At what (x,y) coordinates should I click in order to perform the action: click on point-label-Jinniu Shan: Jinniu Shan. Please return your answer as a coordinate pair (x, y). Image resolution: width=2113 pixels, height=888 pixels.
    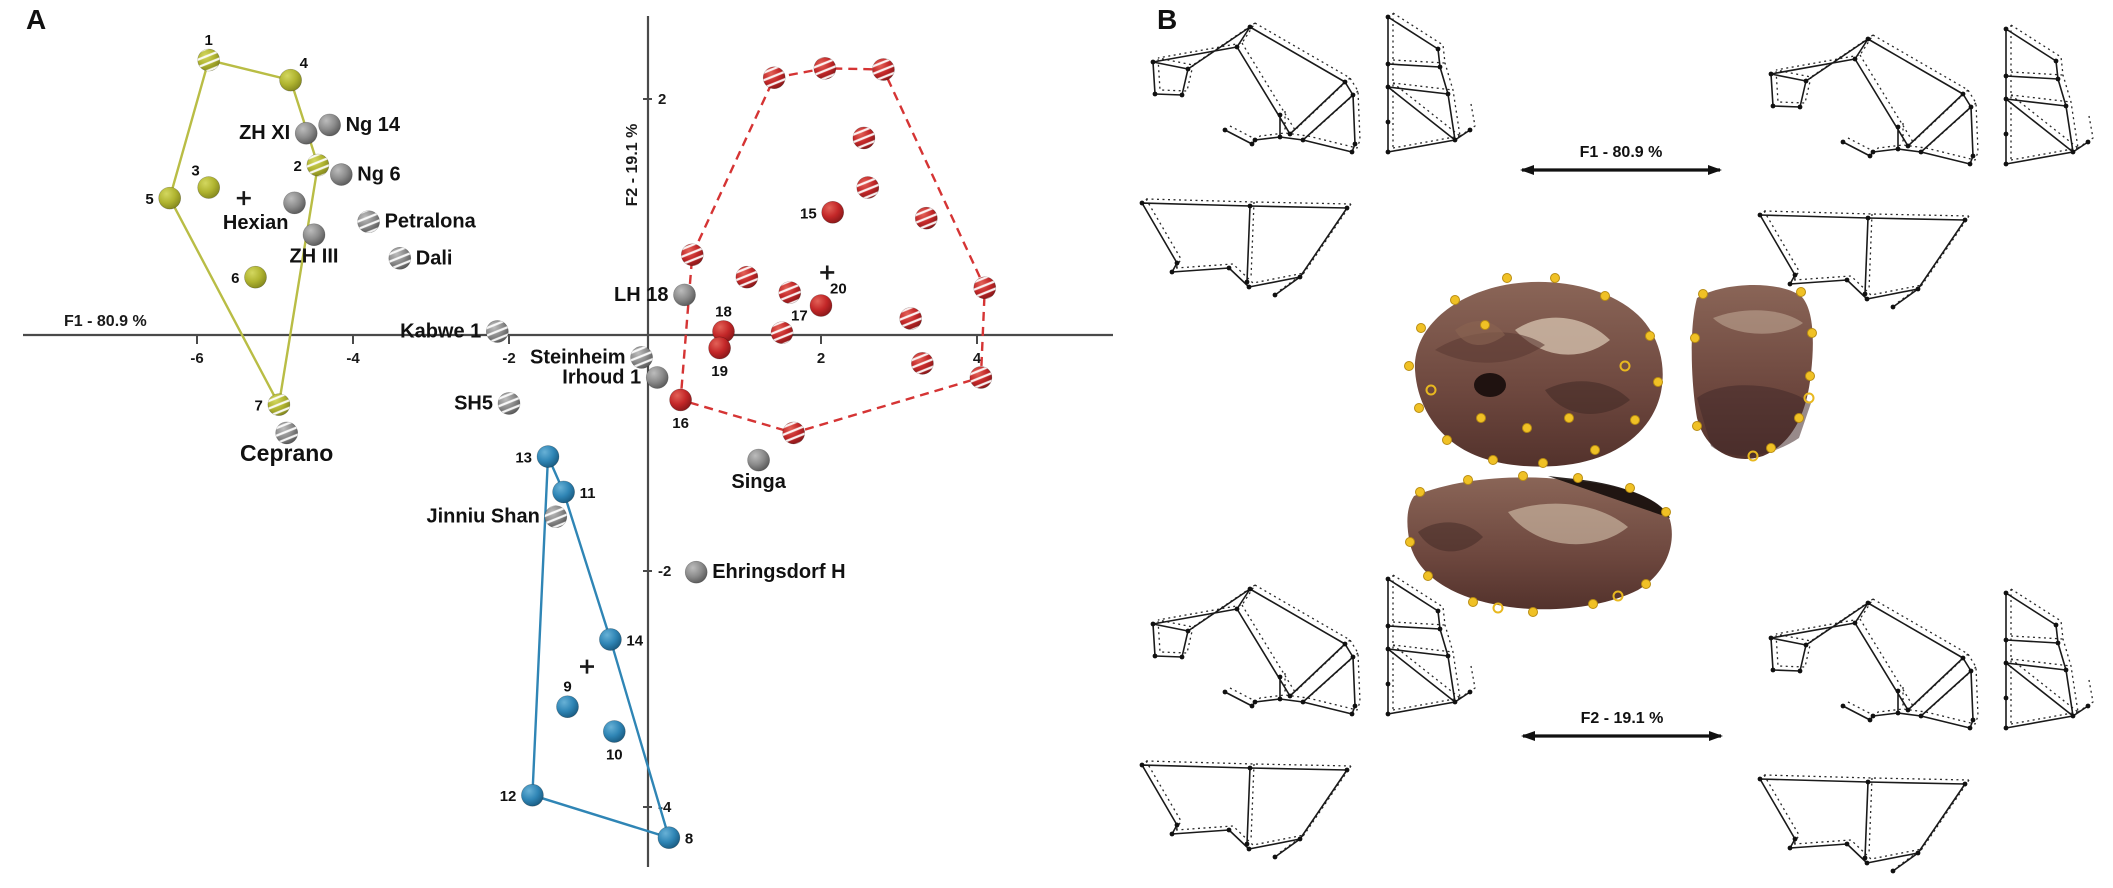
    Looking at the image, I should click on (482, 517).